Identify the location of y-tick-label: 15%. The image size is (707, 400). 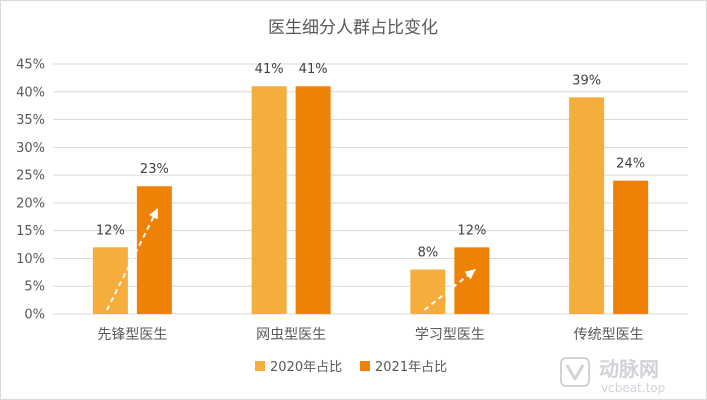
(30, 231).